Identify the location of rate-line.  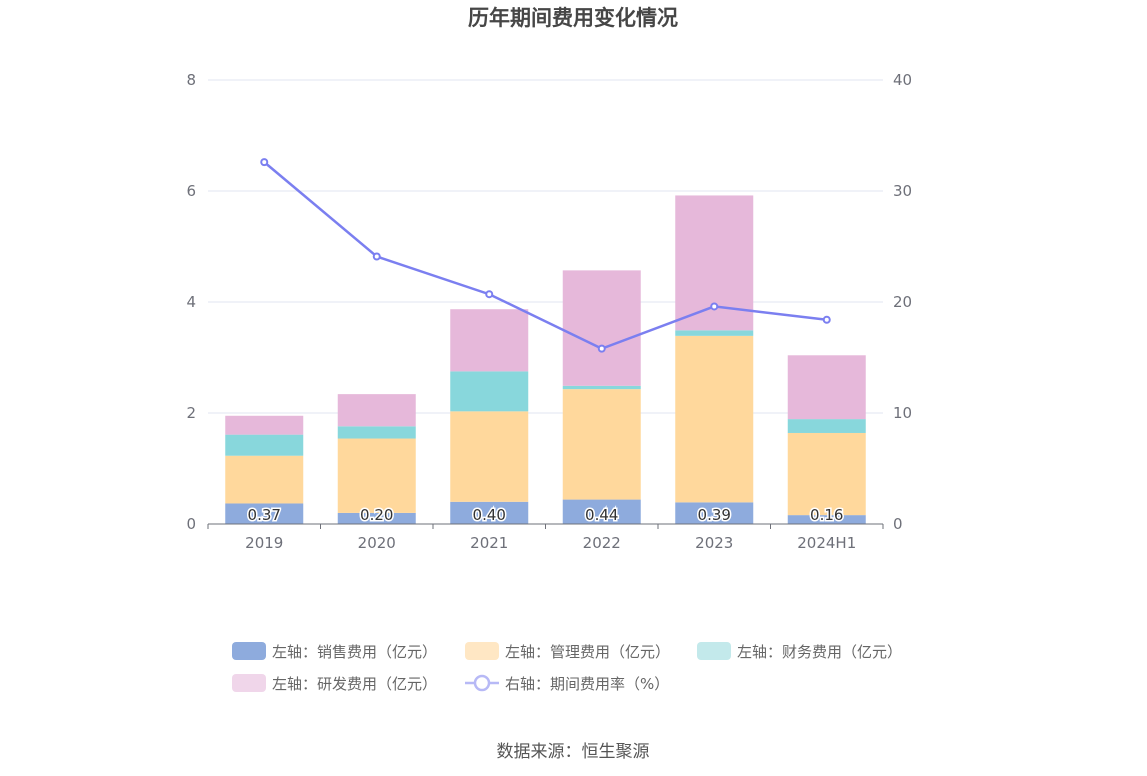
(545, 255).